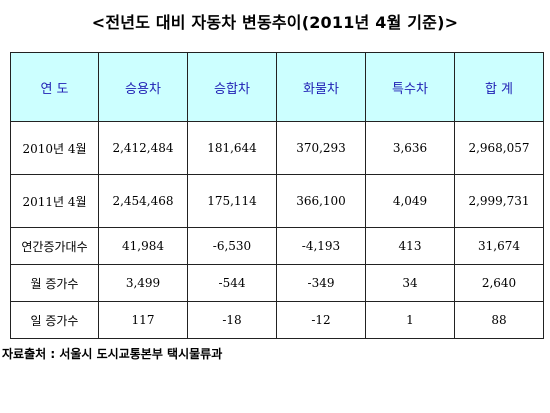 The image size is (550, 413). Describe the element at coordinates (54, 87) in the screenshot. I see `header-year: 연 도` at that location.